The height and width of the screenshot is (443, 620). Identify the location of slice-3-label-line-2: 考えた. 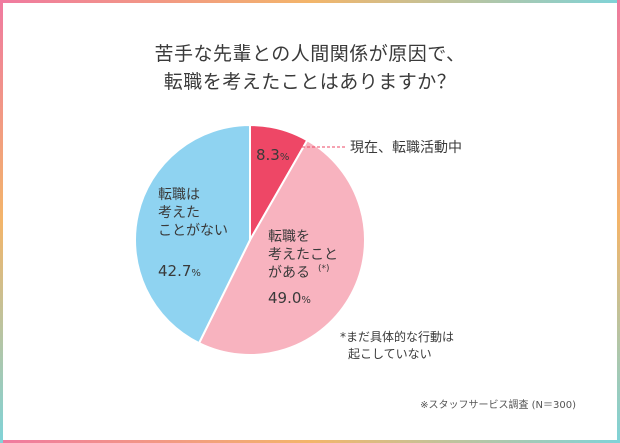
(179, 213).